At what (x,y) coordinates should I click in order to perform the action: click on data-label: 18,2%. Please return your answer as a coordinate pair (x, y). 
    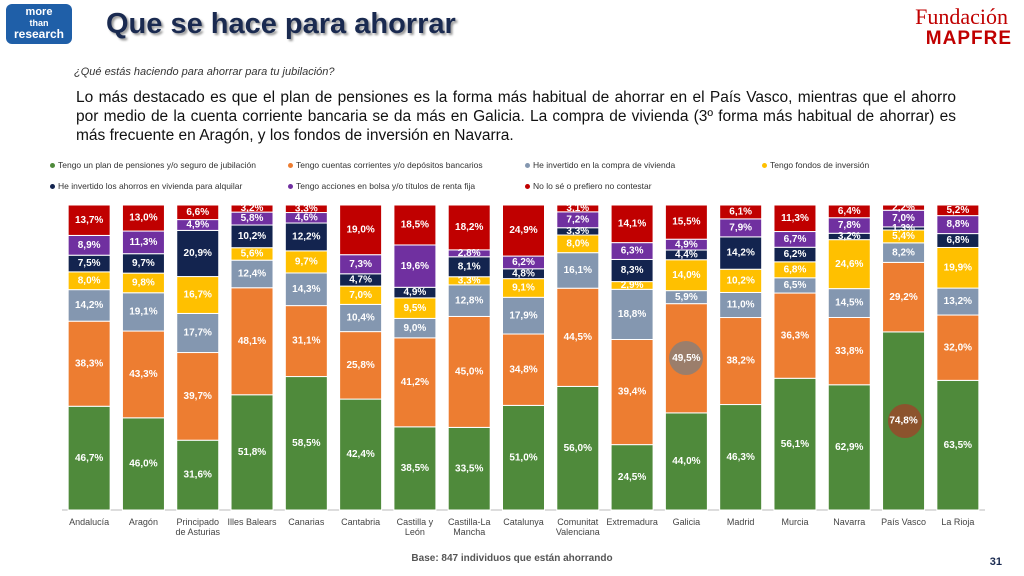
    Looking at the image, I should click on (469, 227).